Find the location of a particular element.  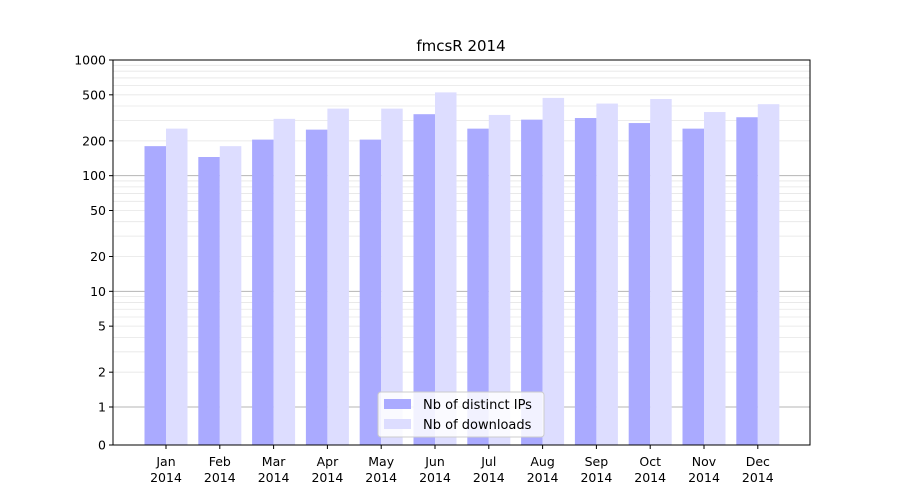

x-tick-label: Jun 2014 is located at coordinates (435, 469).